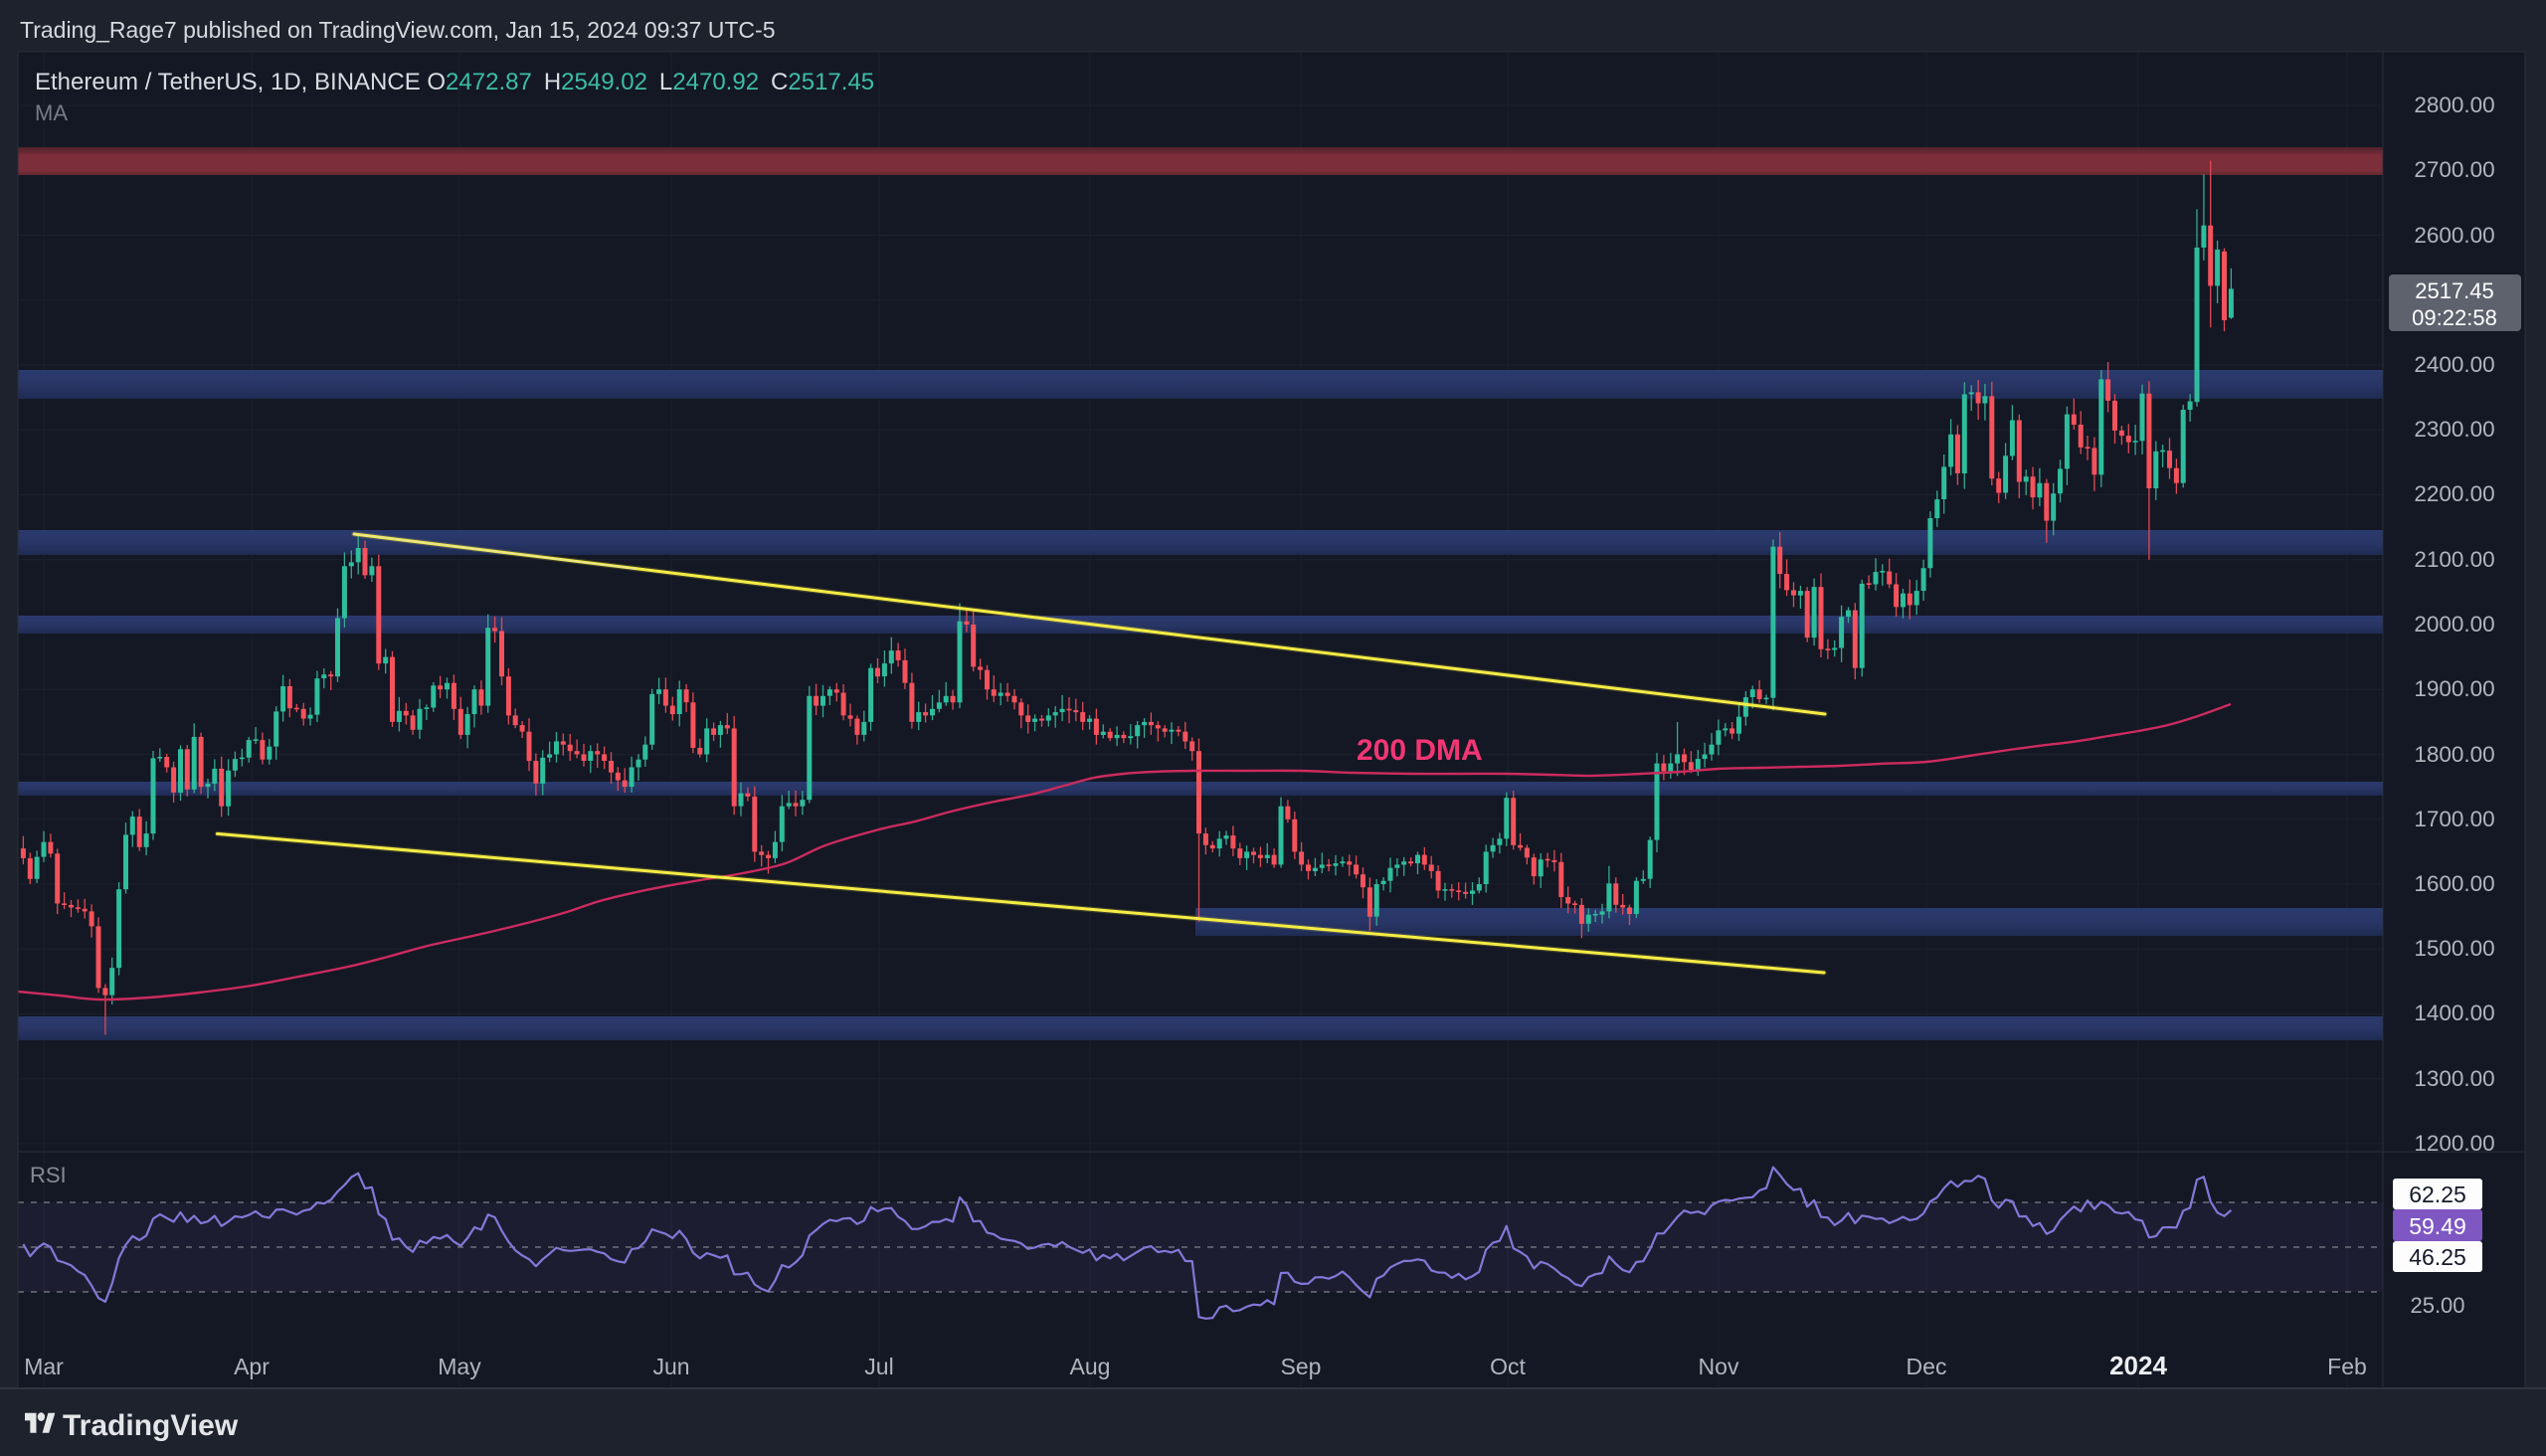 The image size is (2546, 1456). Describe the element at coordinates (1719, 1366) in the screenshot. I see `svg-text: Nov` at that location.